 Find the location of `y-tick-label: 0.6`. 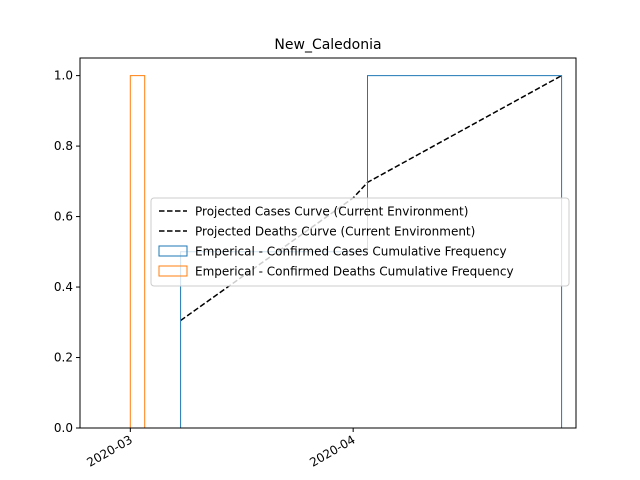

y-tick-label: 0.6 is located at coordinates (63, 217).